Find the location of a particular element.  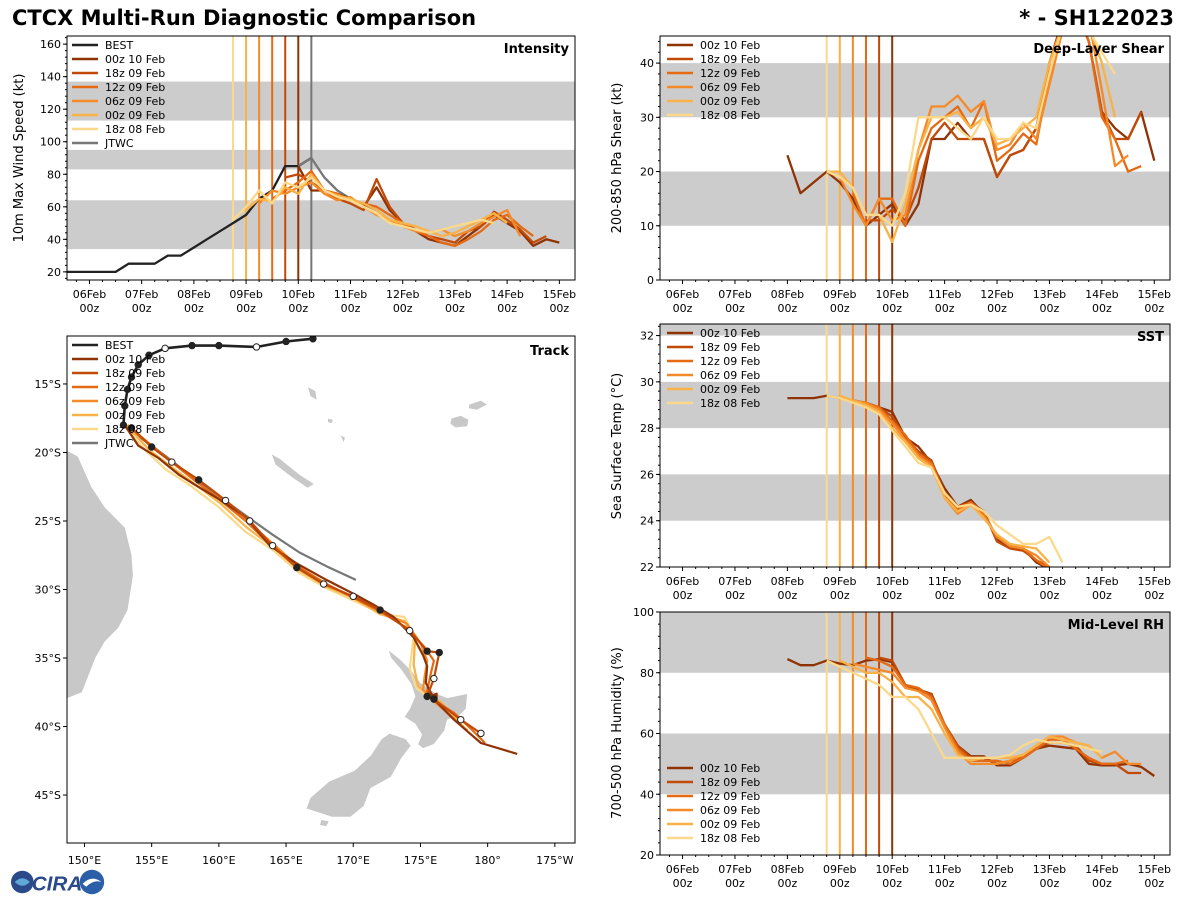

rh-xtick-label: 15Feb is located at coordinates (1154, 869).